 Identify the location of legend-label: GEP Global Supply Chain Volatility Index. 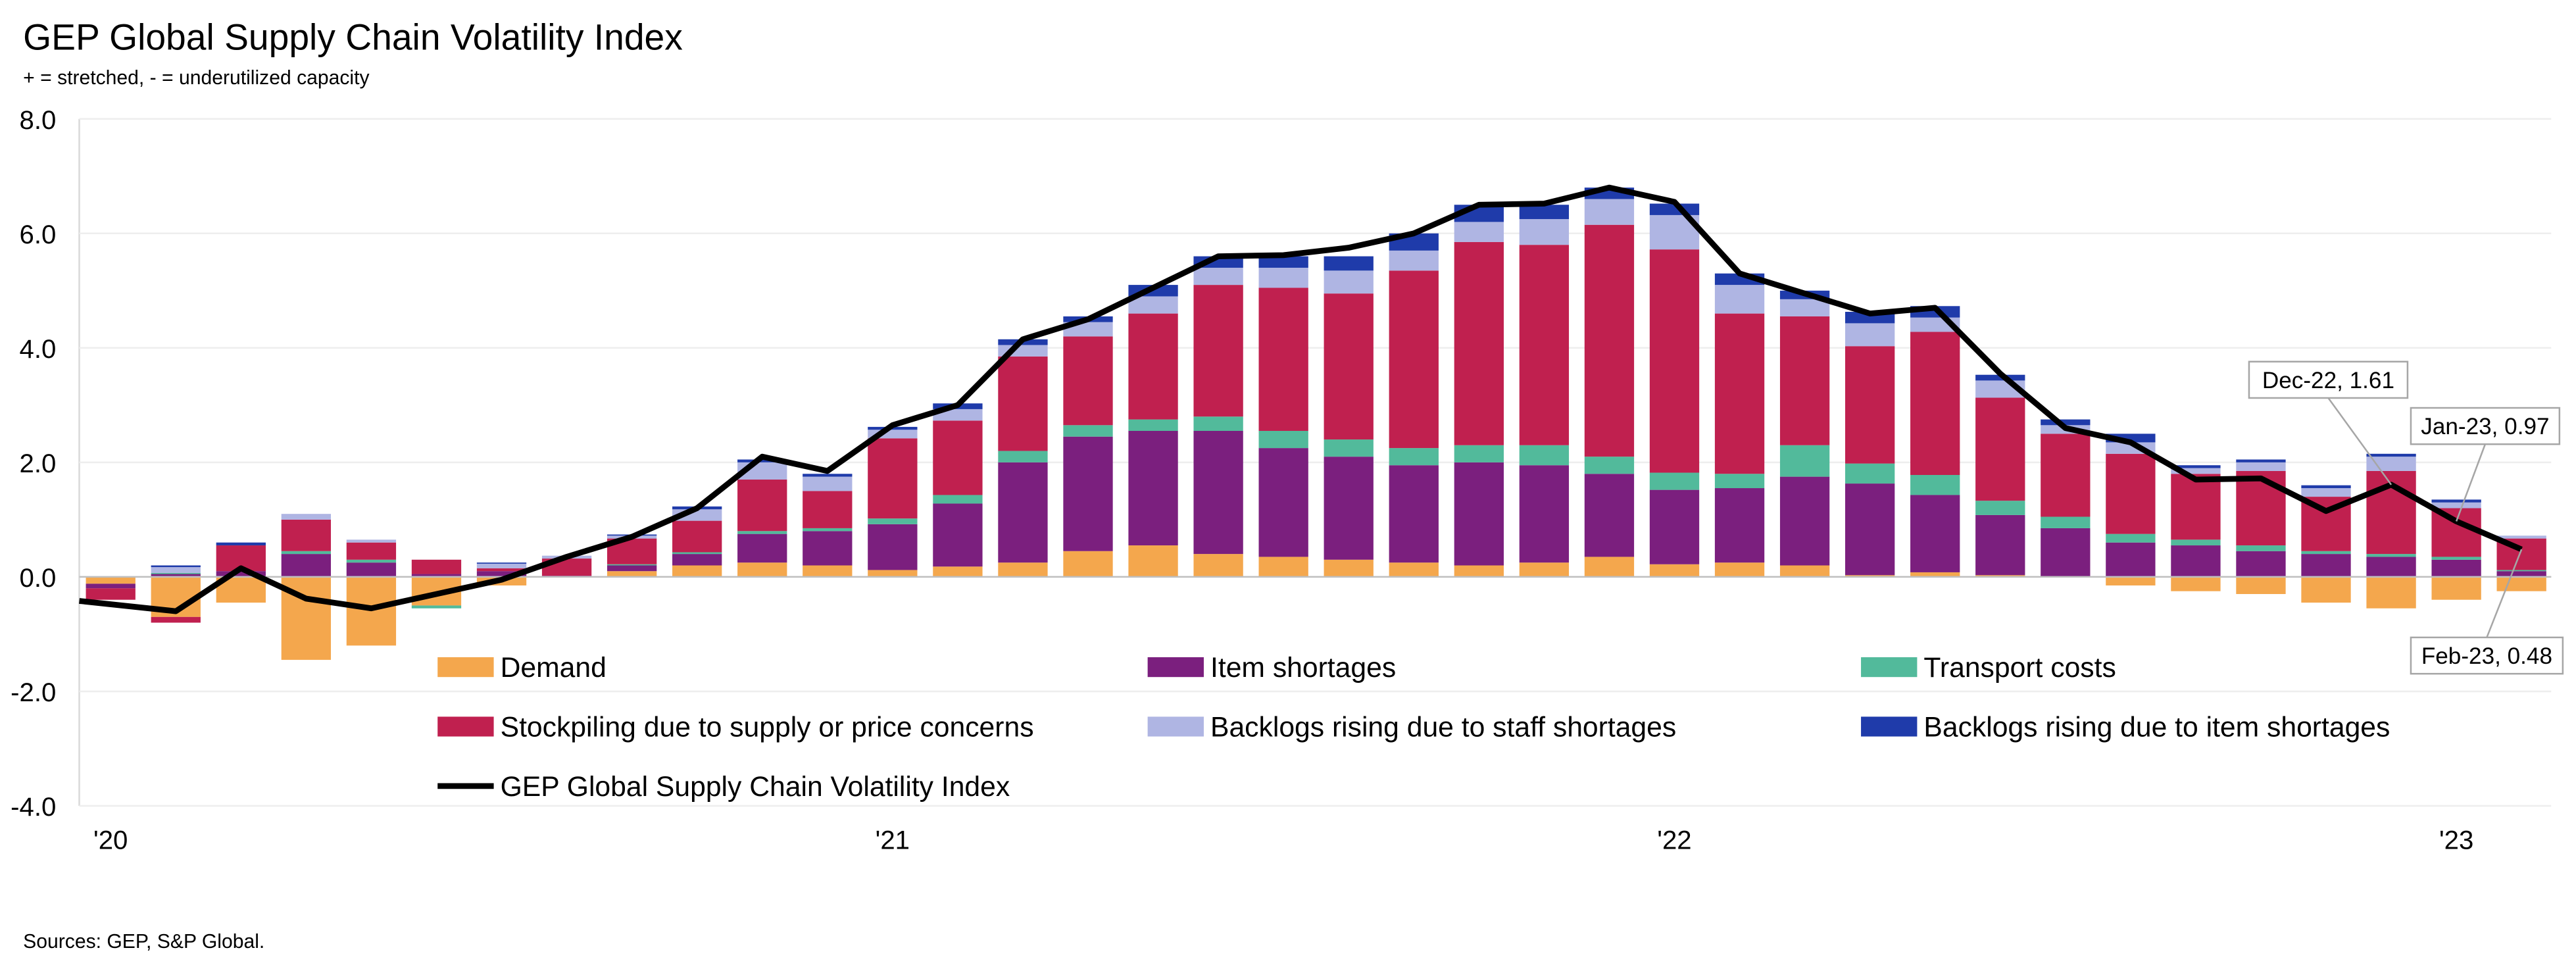
(755, 787).